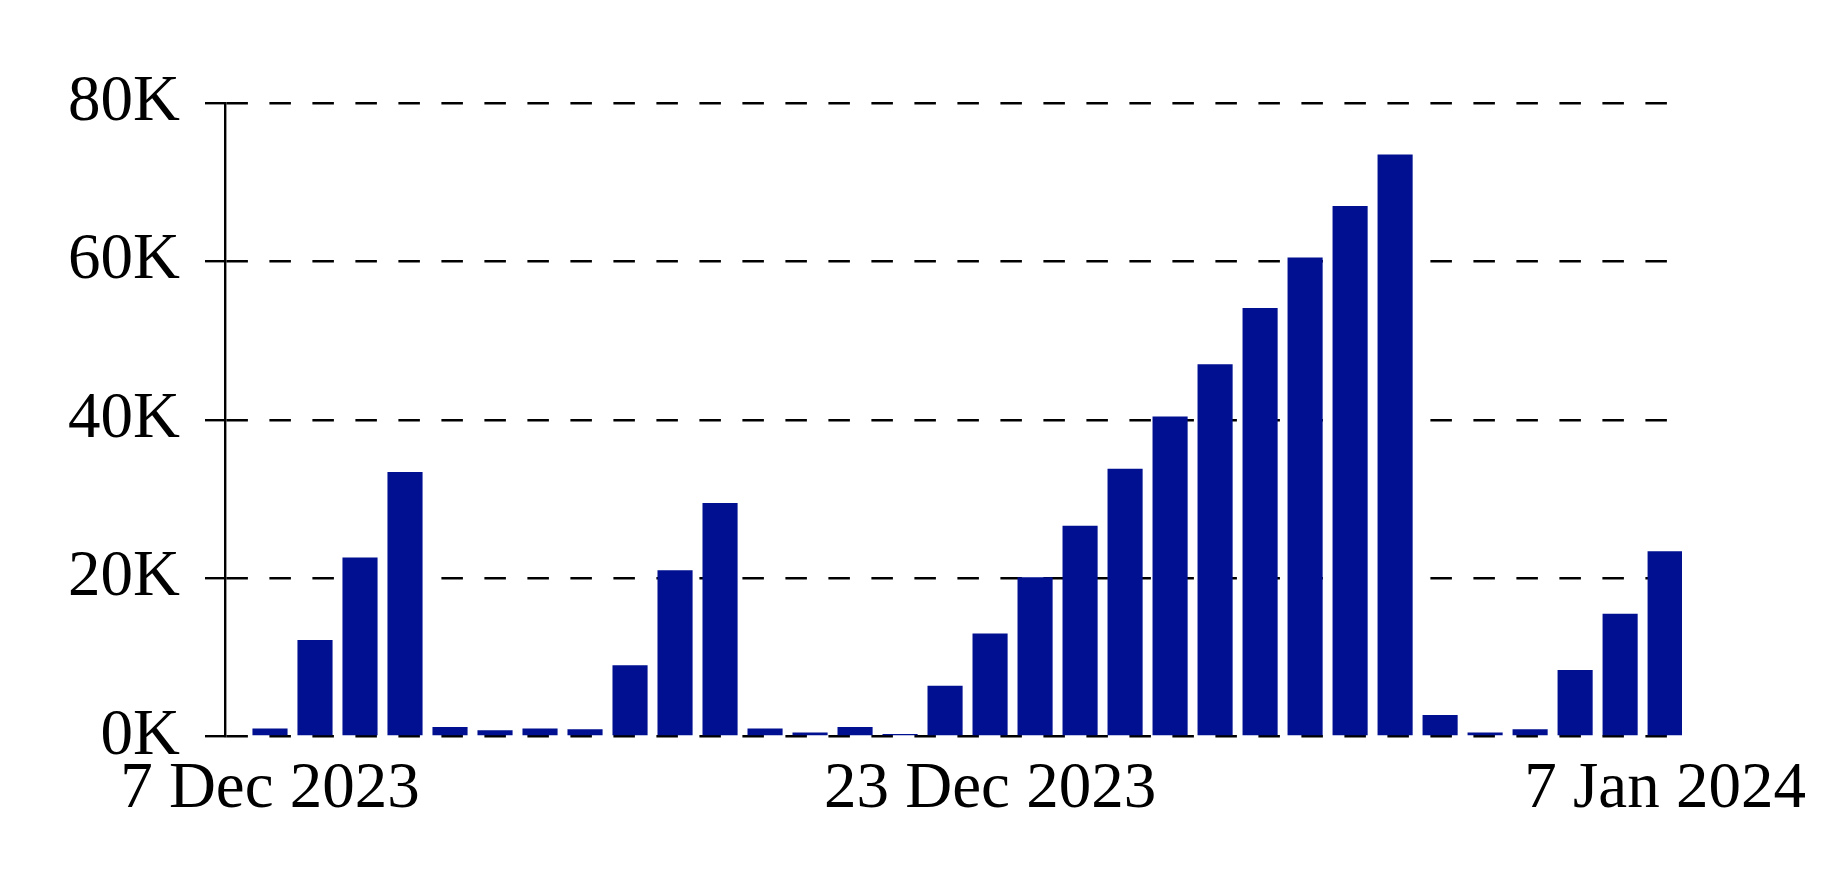 Image resolution: width=1828 pixels, height=880 pixels. Describe the element at coordinates (124, 98) in the screenshot. I see `y-tick-label: 80K` at that location.